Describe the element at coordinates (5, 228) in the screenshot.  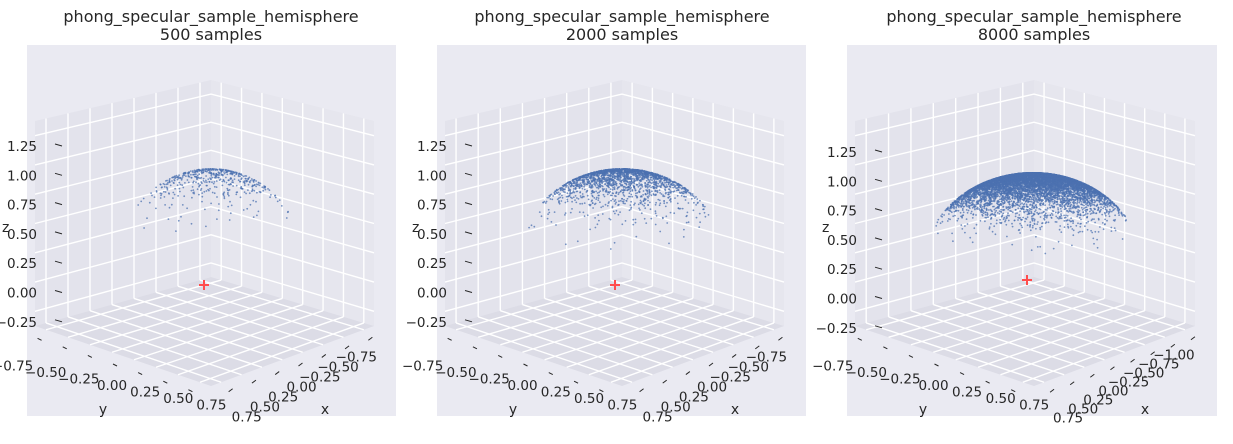
I see `z-axis-label: z` at that location.